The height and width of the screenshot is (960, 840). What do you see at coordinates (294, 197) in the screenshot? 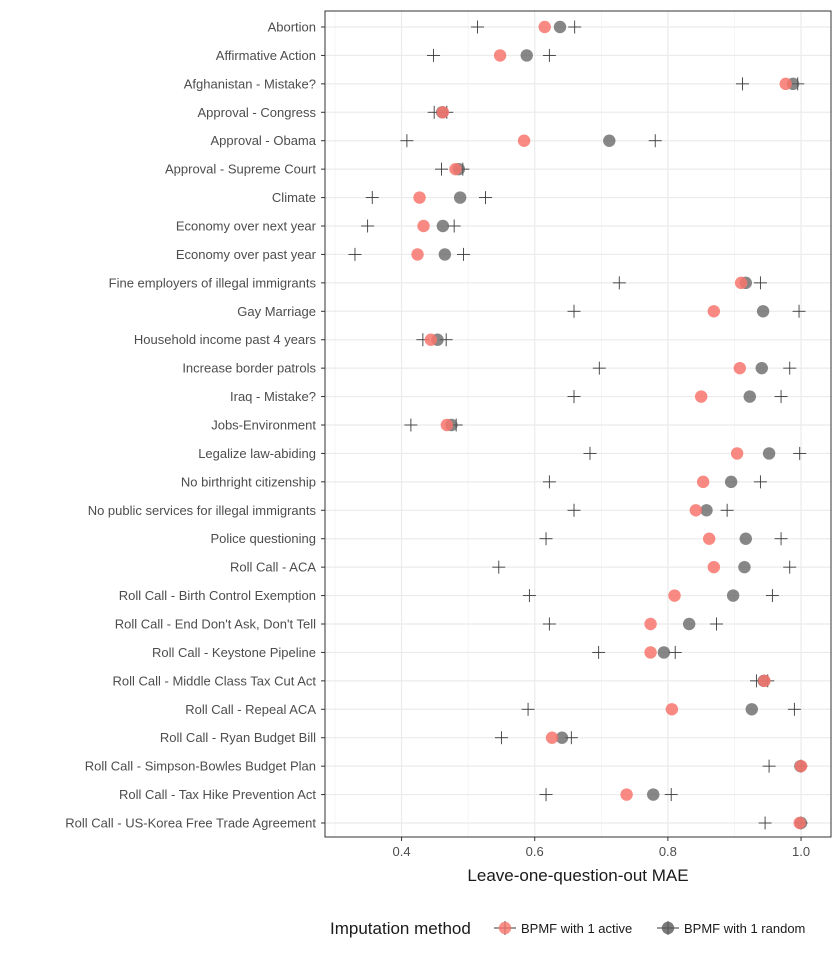
I see `question-label: Climate` at bounding box center [294, 197].